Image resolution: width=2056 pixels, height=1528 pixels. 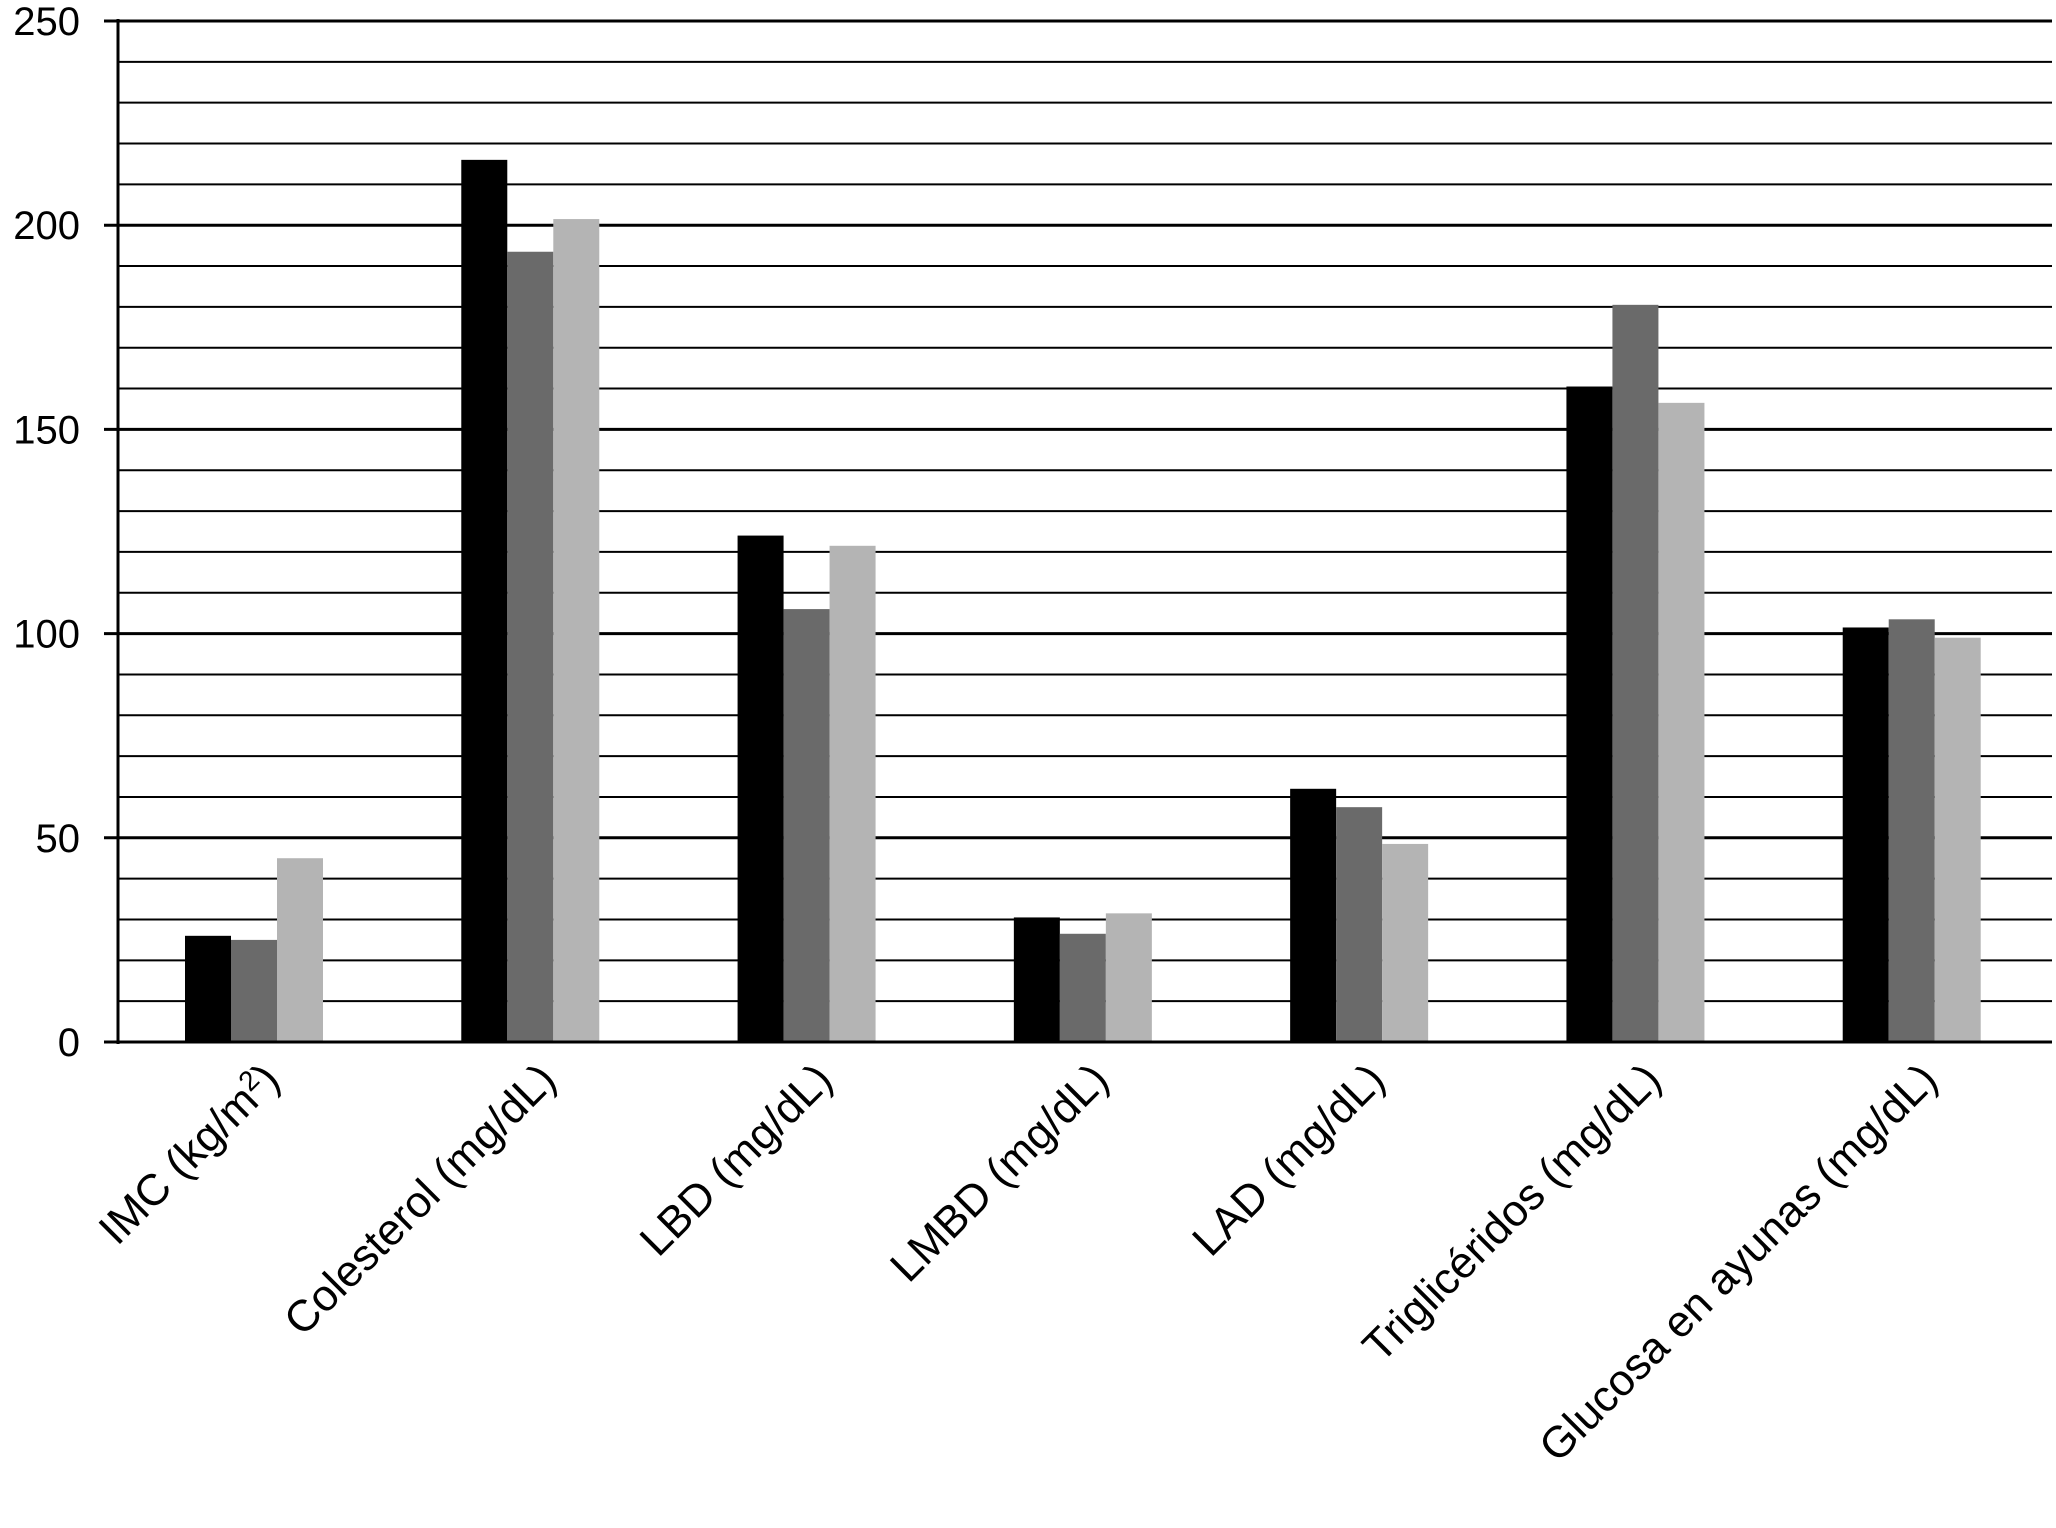 I want to click on y-tick-label: 100, so click(x=46, y=635).